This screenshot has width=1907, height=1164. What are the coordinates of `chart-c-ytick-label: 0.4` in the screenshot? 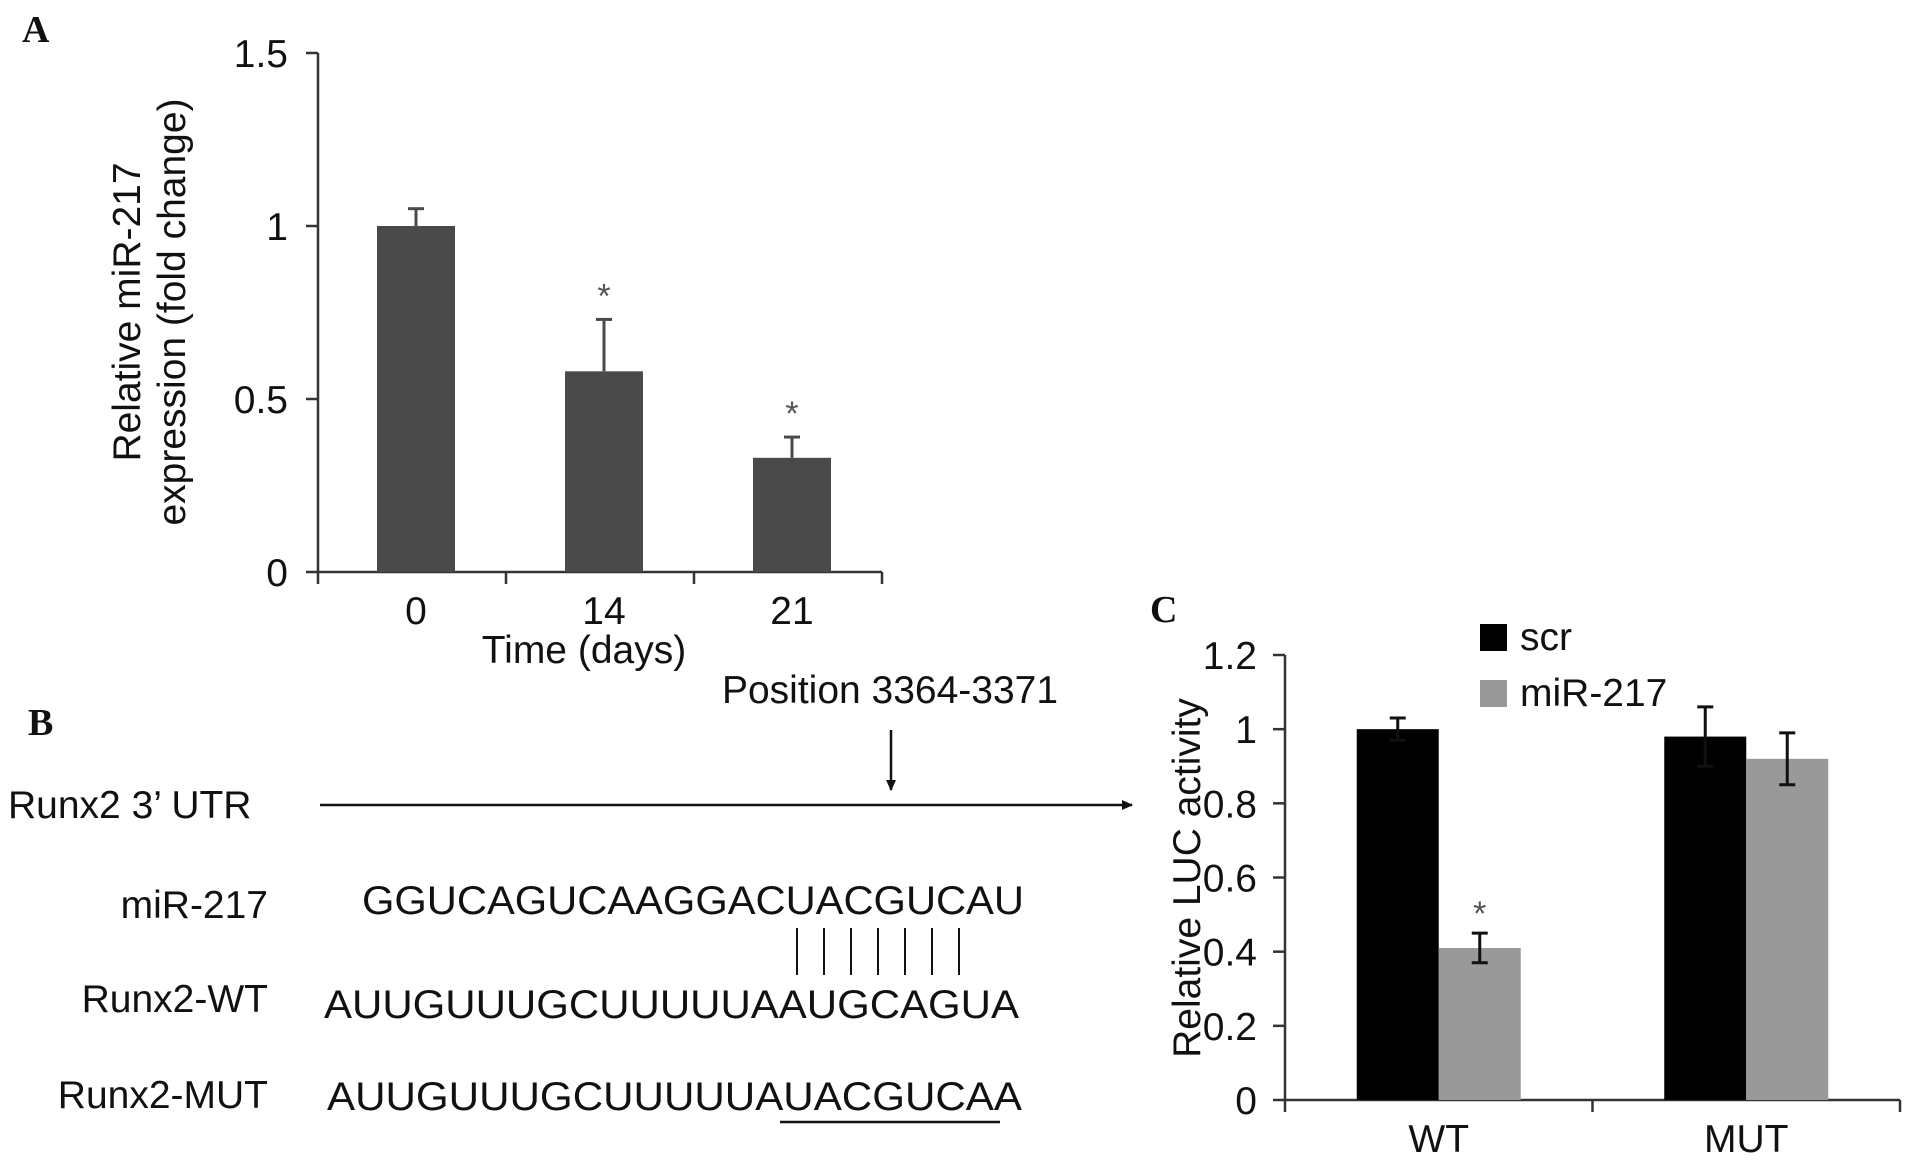 It's located at (1230, 953).